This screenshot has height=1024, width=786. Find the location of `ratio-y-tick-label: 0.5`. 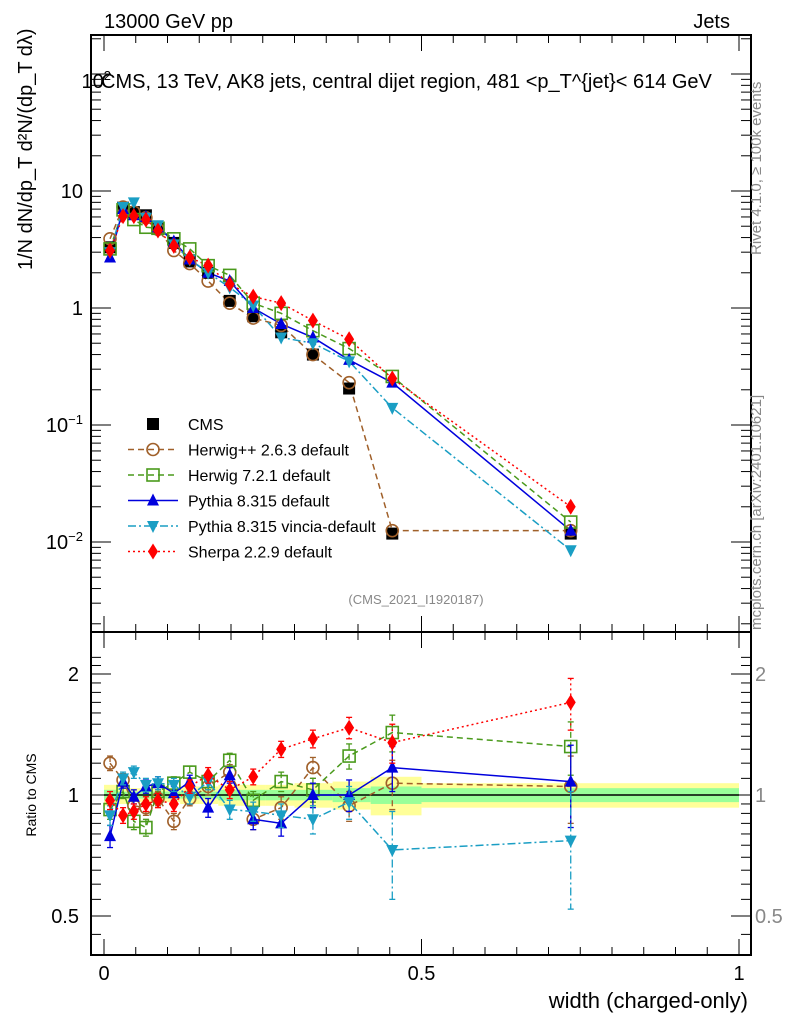

ratio-y-tick-label: 0.5 is located at coordinates (65, 917).